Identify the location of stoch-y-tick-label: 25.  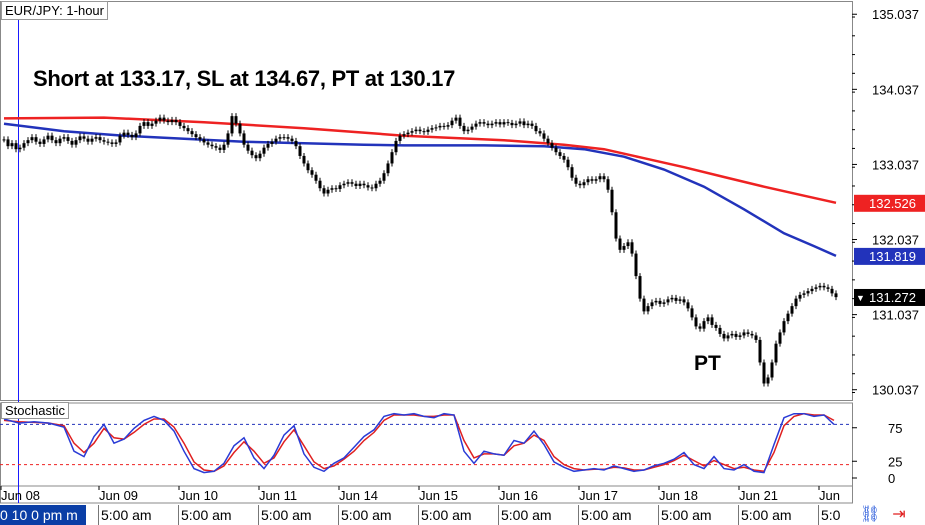
(895, 461).